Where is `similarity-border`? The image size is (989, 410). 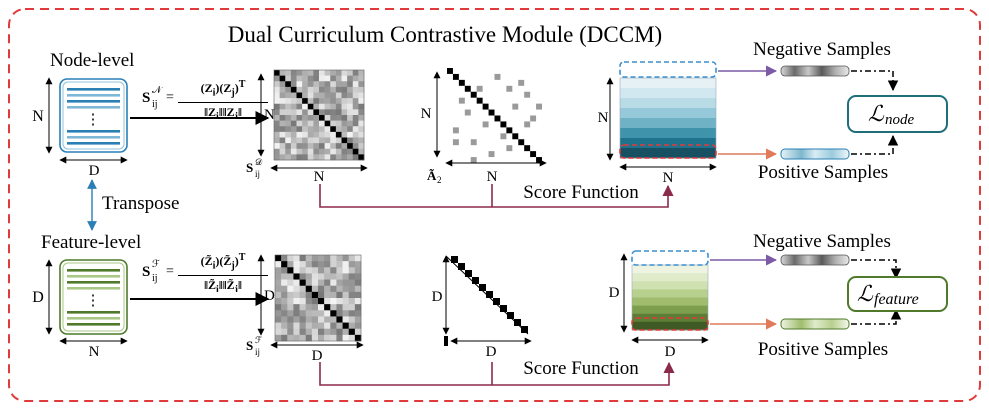
similarity-border is located at coordinates (319, 115).